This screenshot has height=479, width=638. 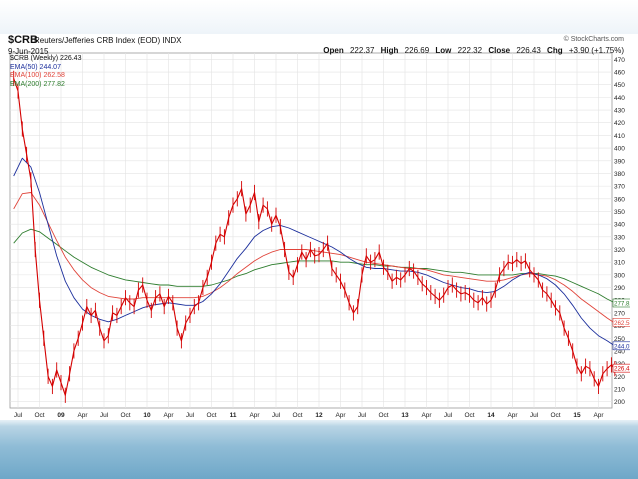 What do you see at coordinates (528, 50) in the screenshot?
I see `close-value: 226.43` at bounding box center [528, 50].